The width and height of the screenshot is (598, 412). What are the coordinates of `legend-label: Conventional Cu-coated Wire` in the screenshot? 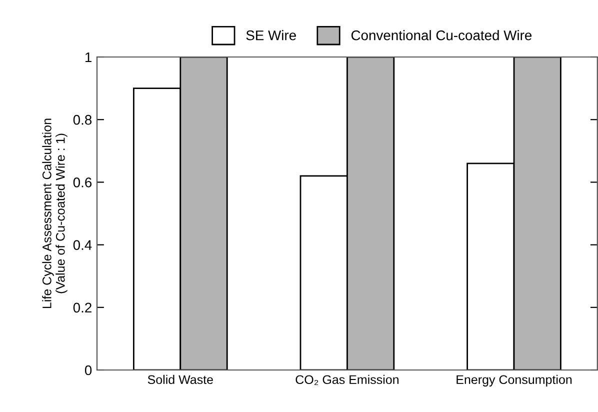 It's located at (441, 35).